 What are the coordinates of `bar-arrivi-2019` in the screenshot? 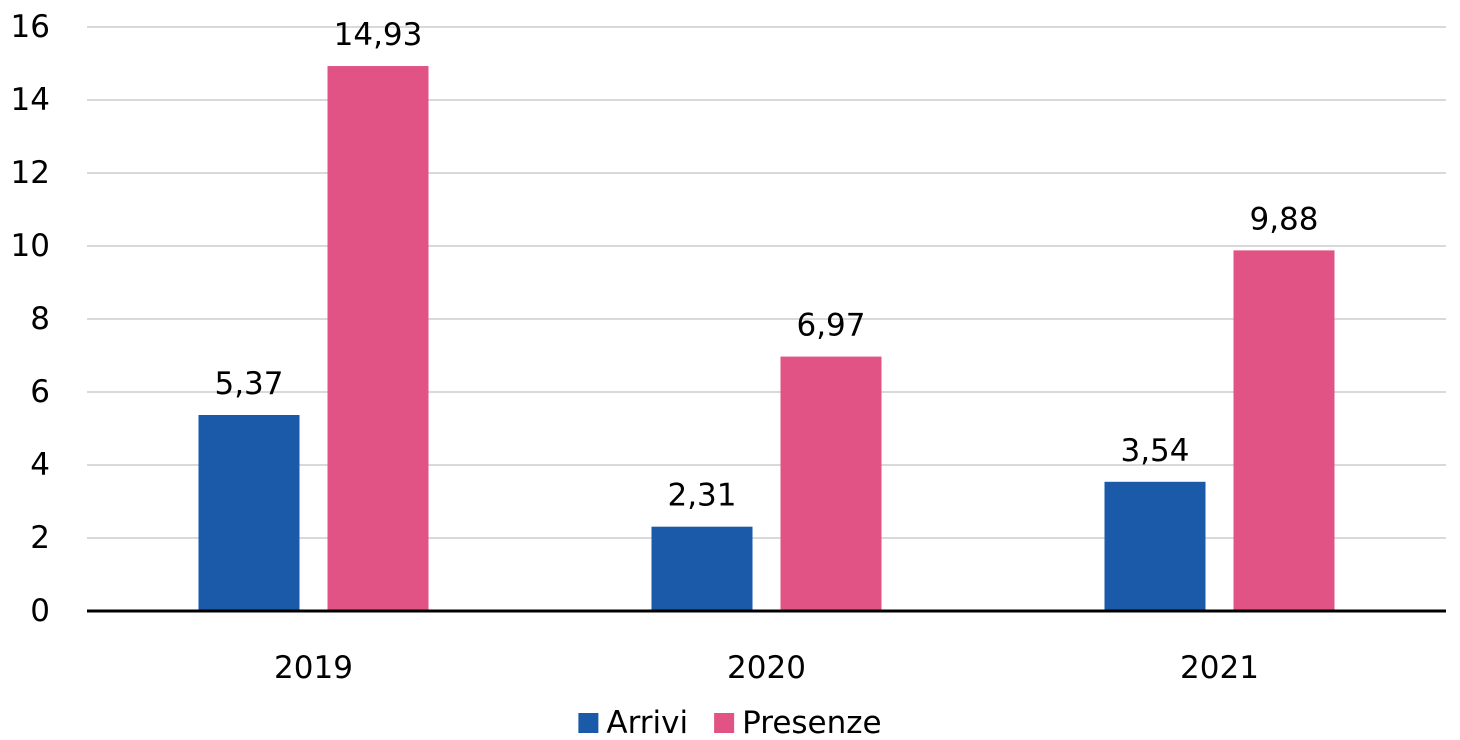 It's located at (249, 512).